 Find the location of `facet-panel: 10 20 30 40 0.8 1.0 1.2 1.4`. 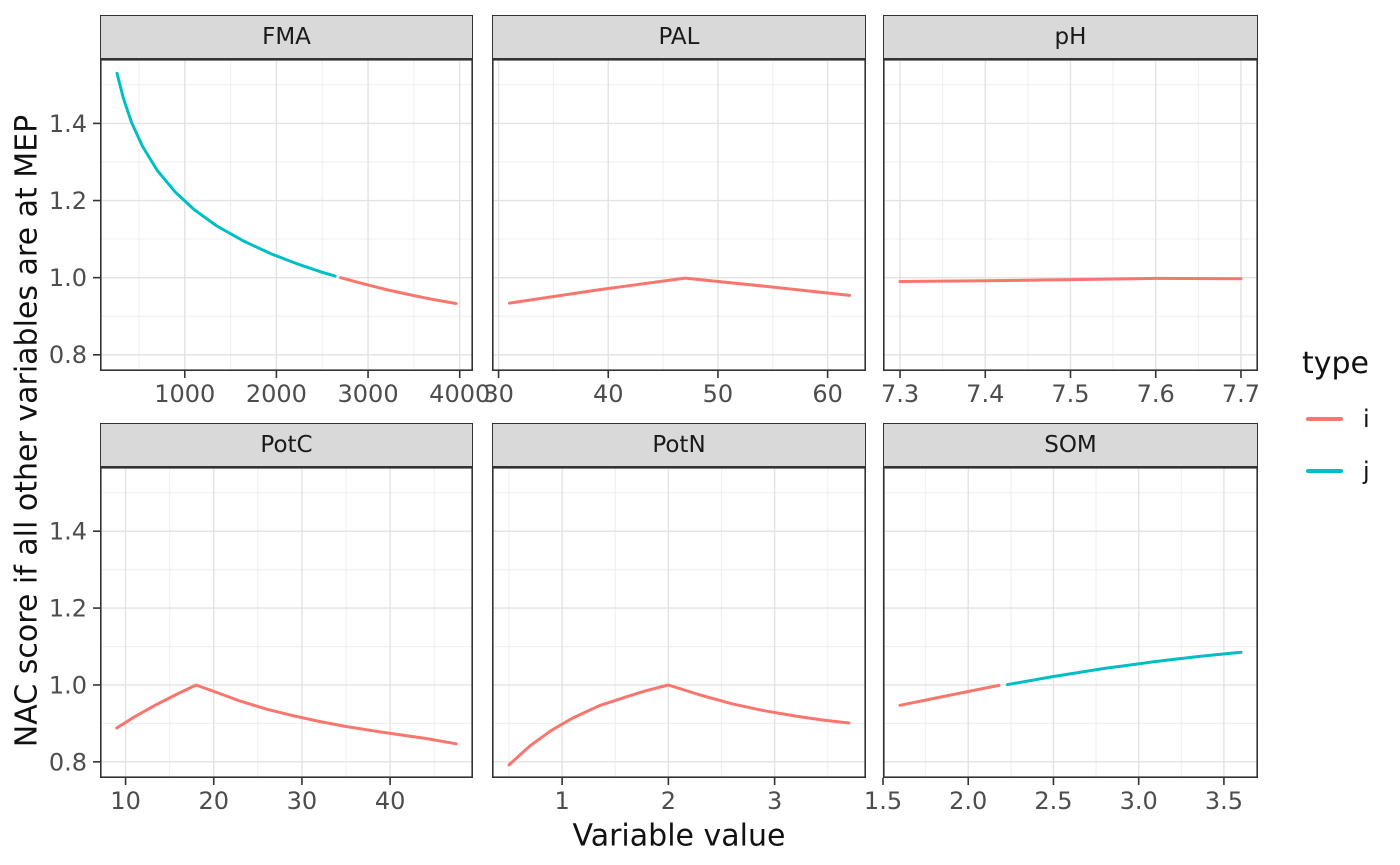

facet-panel: 10 20 30 40 0.8 1.0 1.2 1.4 is located at coordinates (261, 641).